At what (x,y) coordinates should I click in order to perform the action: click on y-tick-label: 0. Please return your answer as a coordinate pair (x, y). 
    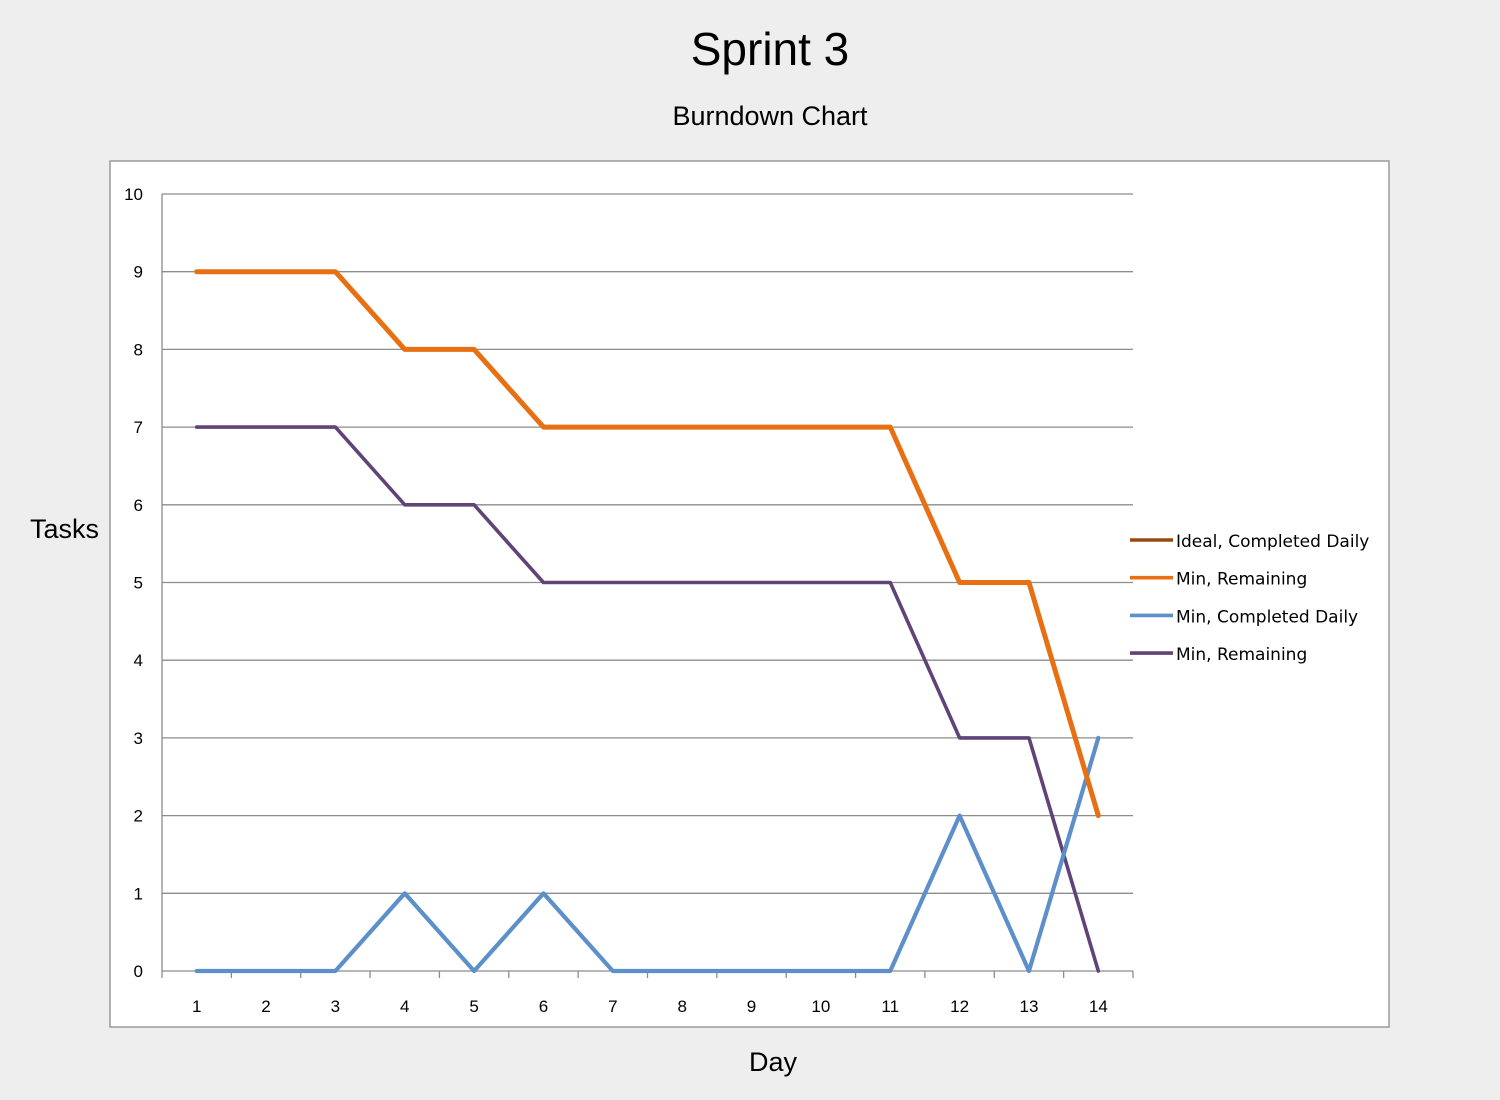
    Looking at the image, I should click on (138, 971).